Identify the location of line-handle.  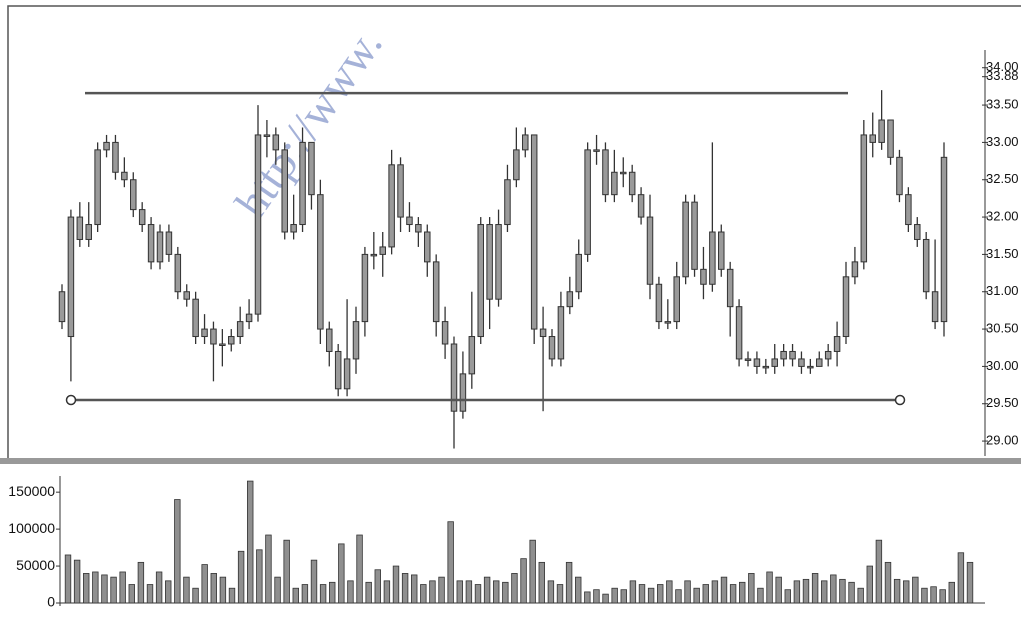
(71, 400).